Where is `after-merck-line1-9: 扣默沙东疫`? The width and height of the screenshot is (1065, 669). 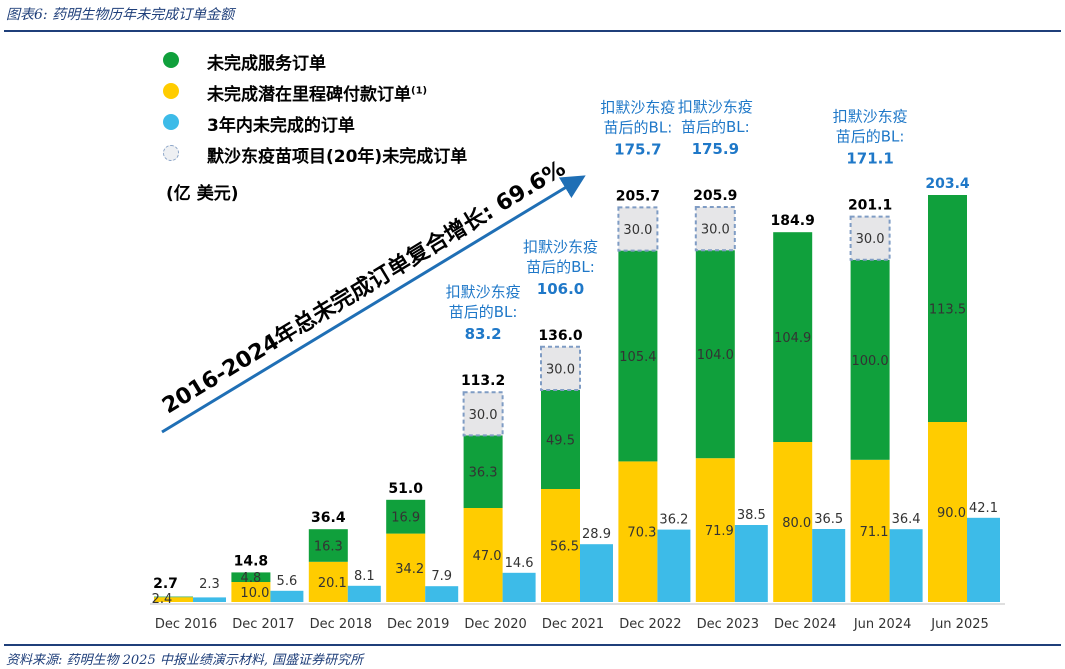
after-merck-line1-9: 扣默沙东疫 is located at coordinates (870, 117).